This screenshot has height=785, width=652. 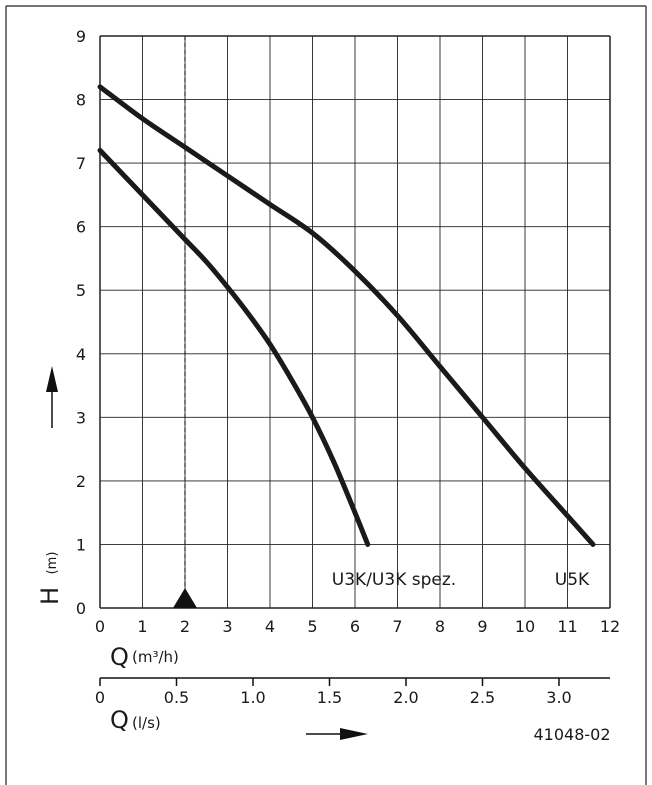 What do you see at coordinates (81, 163) in the screenshot?
I see `y-tick-label: 7` at bounding box center [81, 163].